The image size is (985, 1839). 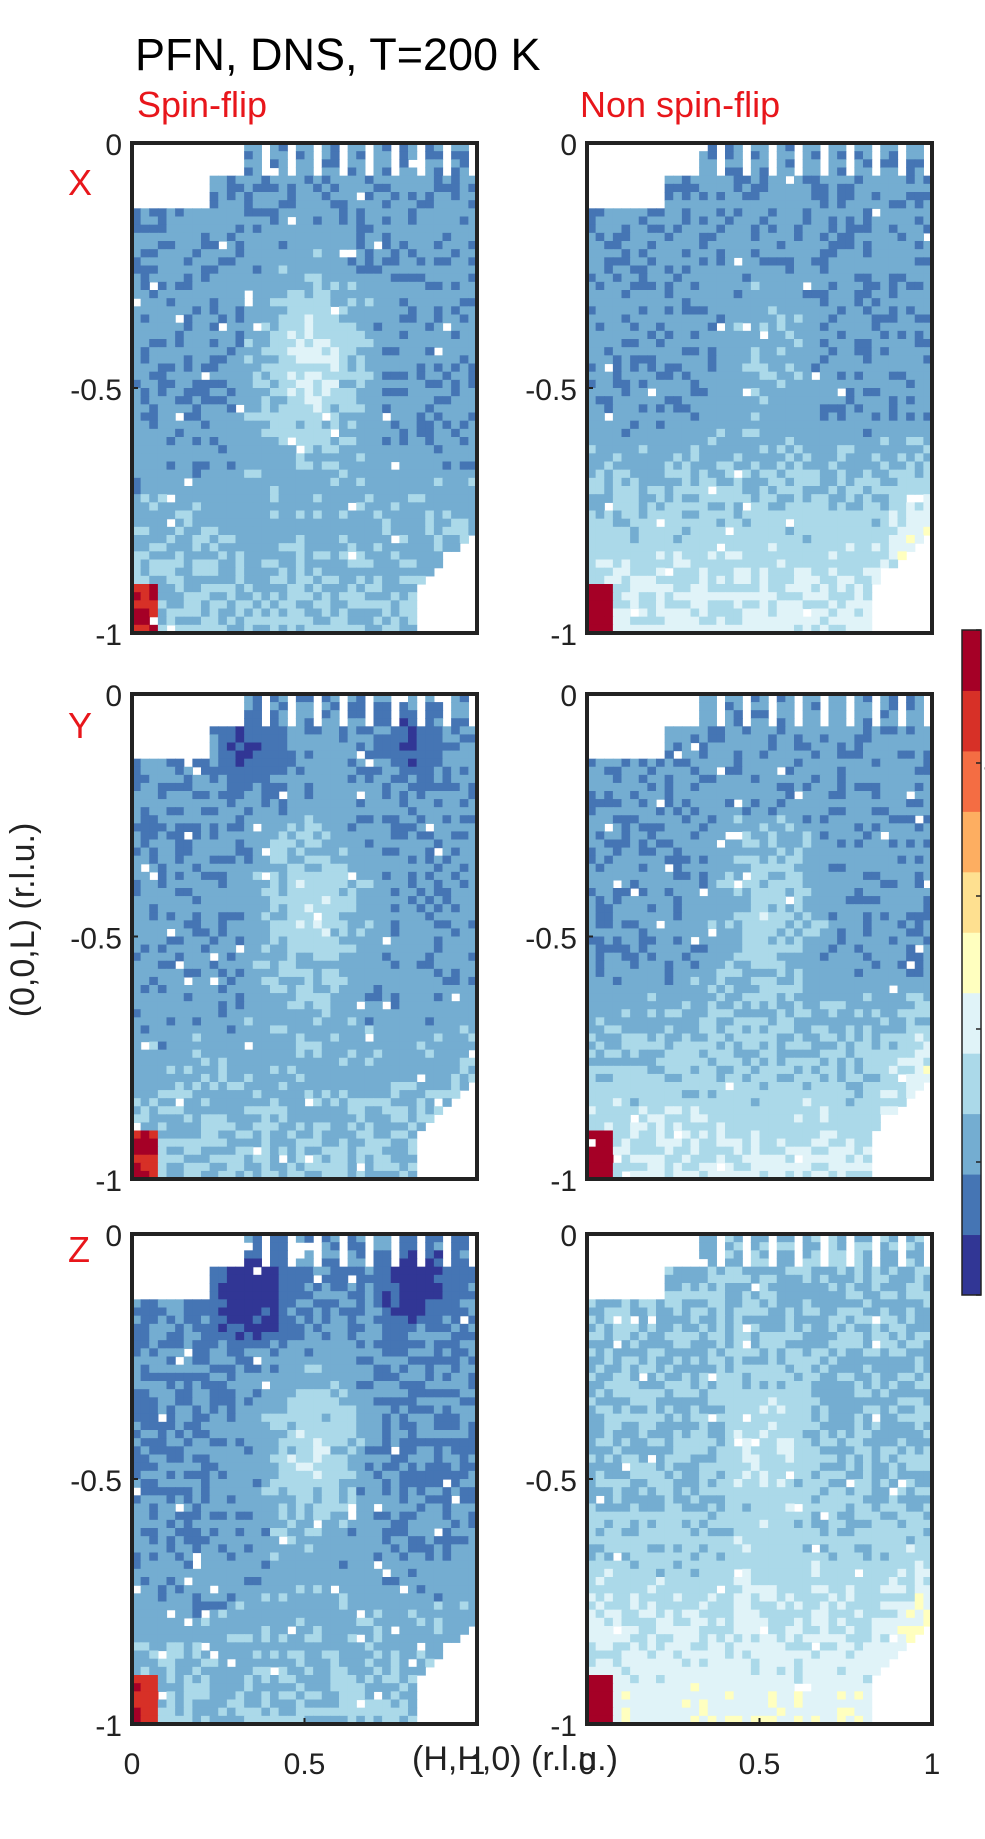 I want to click on y-axis-label: (0,0,L) (r.l.u.), so click(x=23, y=920).